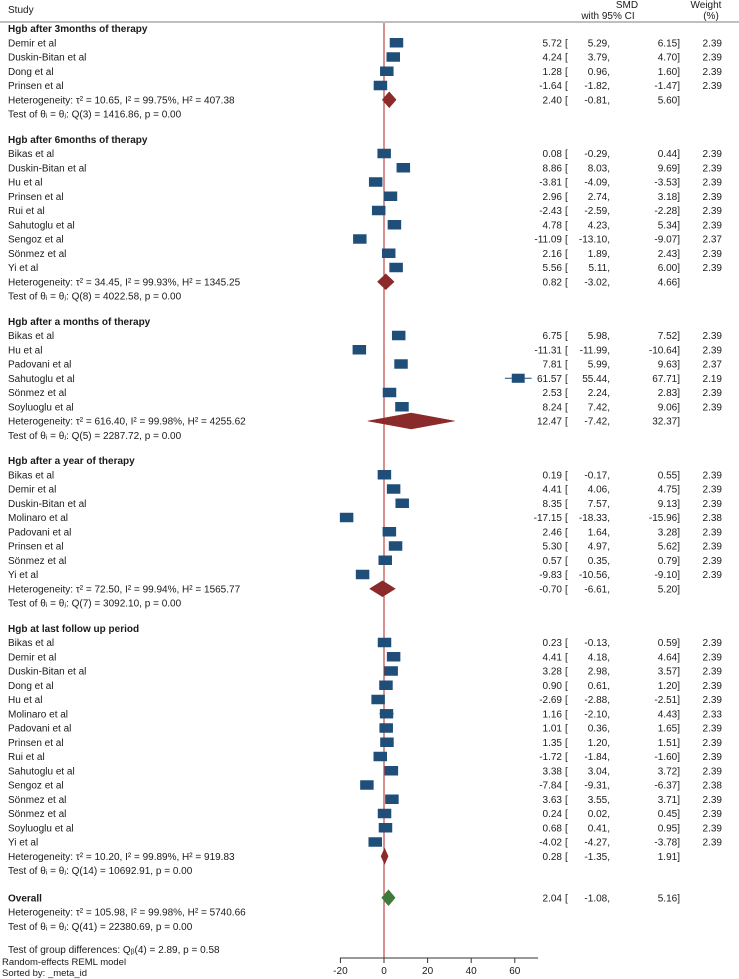 This screenshot has width=739, height=979. Describe the element at coordinates (64, 962) in the screenshot. I see `footer-model-note: Random-effects REML model` at that location.